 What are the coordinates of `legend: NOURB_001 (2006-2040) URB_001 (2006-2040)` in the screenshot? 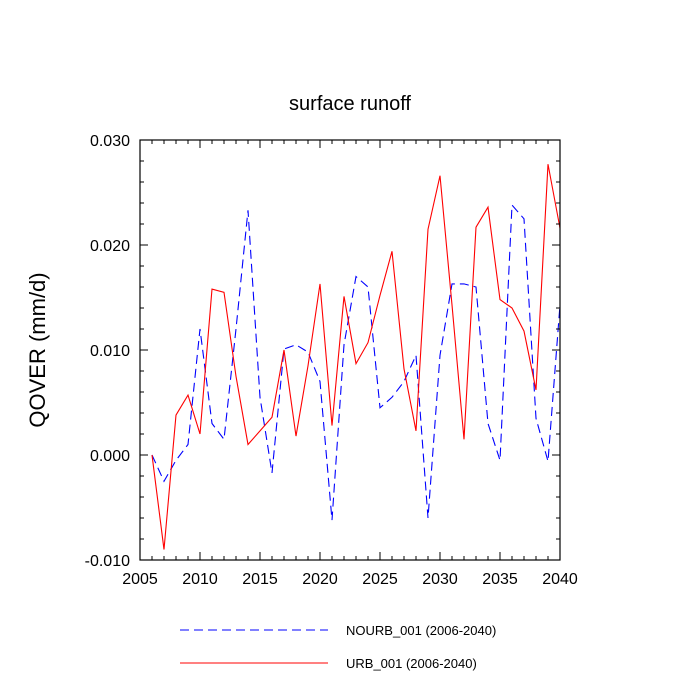 It's located at (338, 647).